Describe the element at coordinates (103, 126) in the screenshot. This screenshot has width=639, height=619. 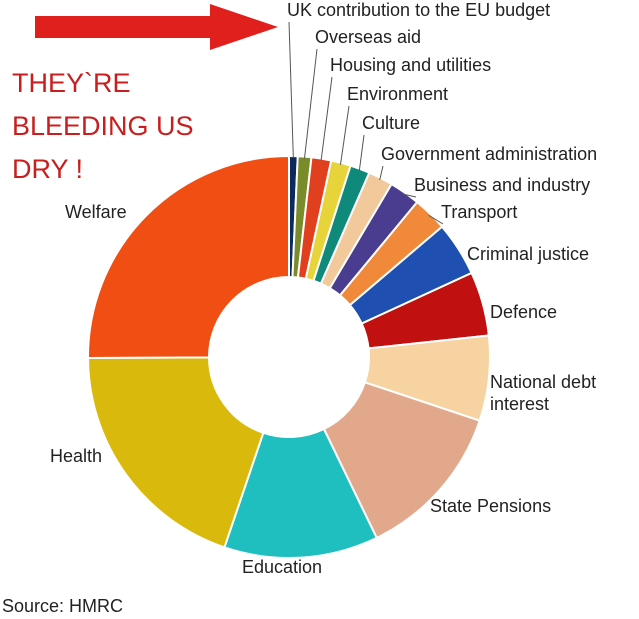
I see `annotation: BLEEDING US` at that location.